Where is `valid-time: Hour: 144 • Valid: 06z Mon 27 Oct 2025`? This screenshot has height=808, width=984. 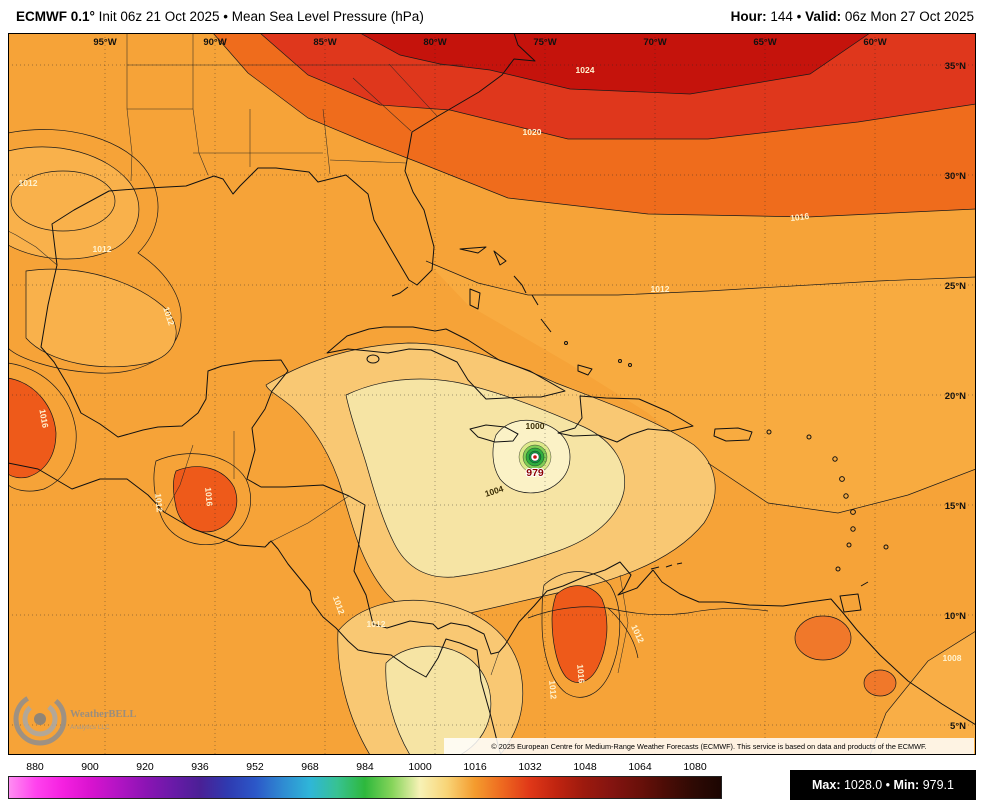
valid-time: Hour: 144 • Valid: 06z Mon 27 Oct 2025 is located at coordinates (852, 16).